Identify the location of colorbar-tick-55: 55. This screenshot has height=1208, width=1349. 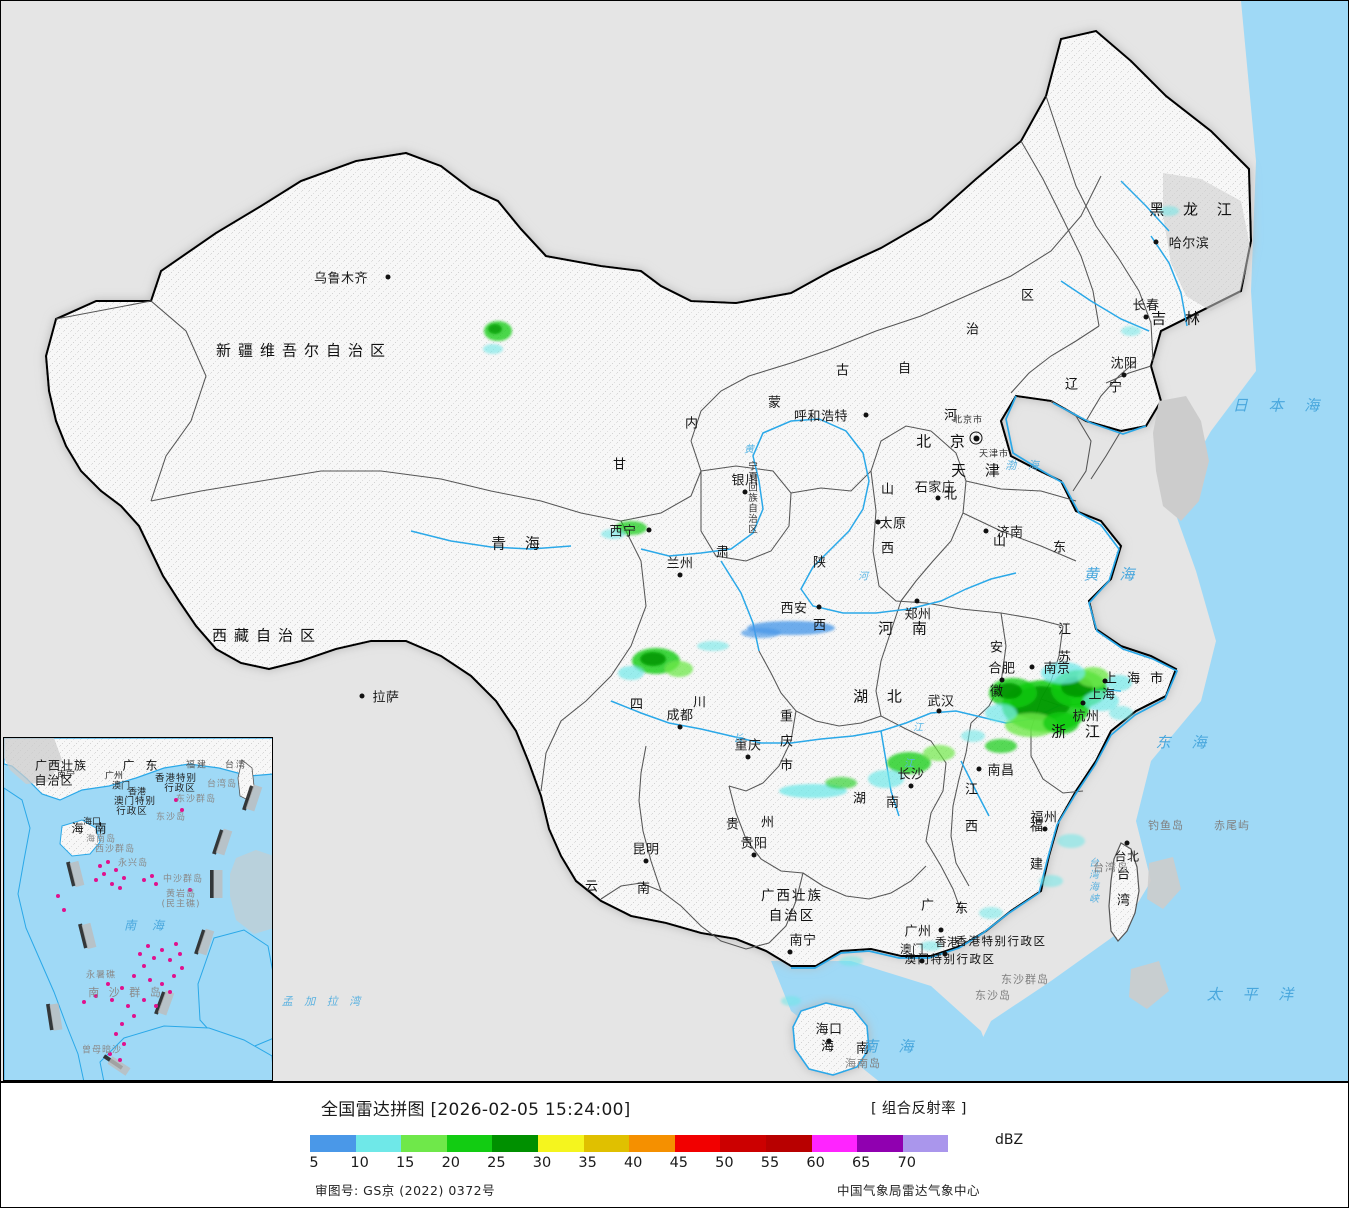
(770, 1163).